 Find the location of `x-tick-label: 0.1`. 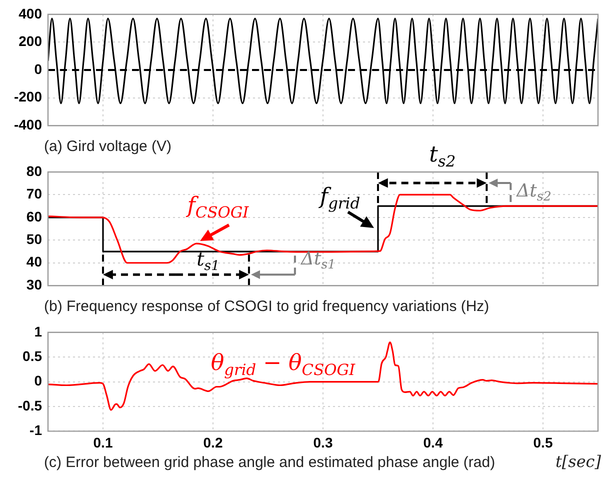

x-tick-label: 0.1 is located at coordinates (103, 442).